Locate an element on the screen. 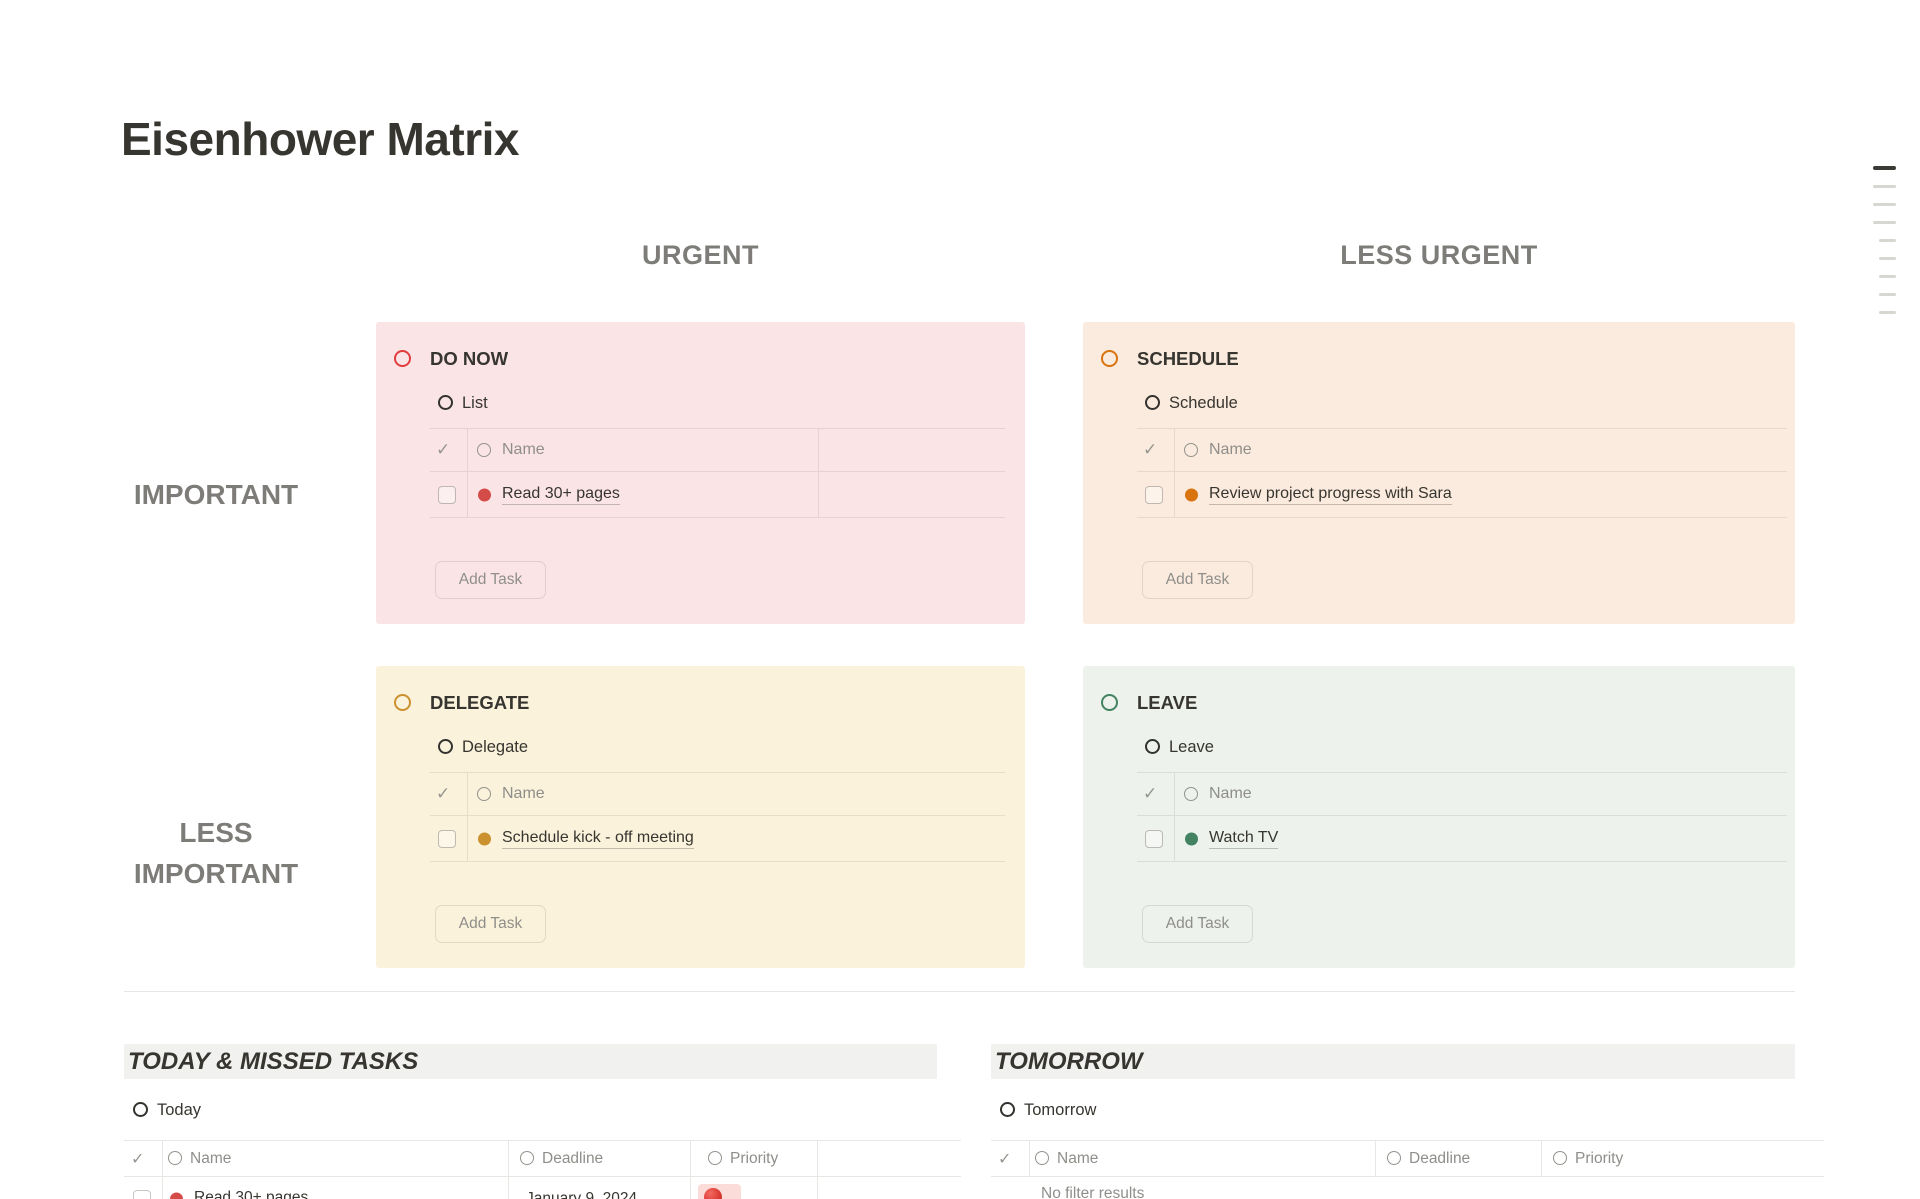 This screenshot has height=1199, width=1920. quadrant-title: DELEGATE is located at coordinates (480, 702).